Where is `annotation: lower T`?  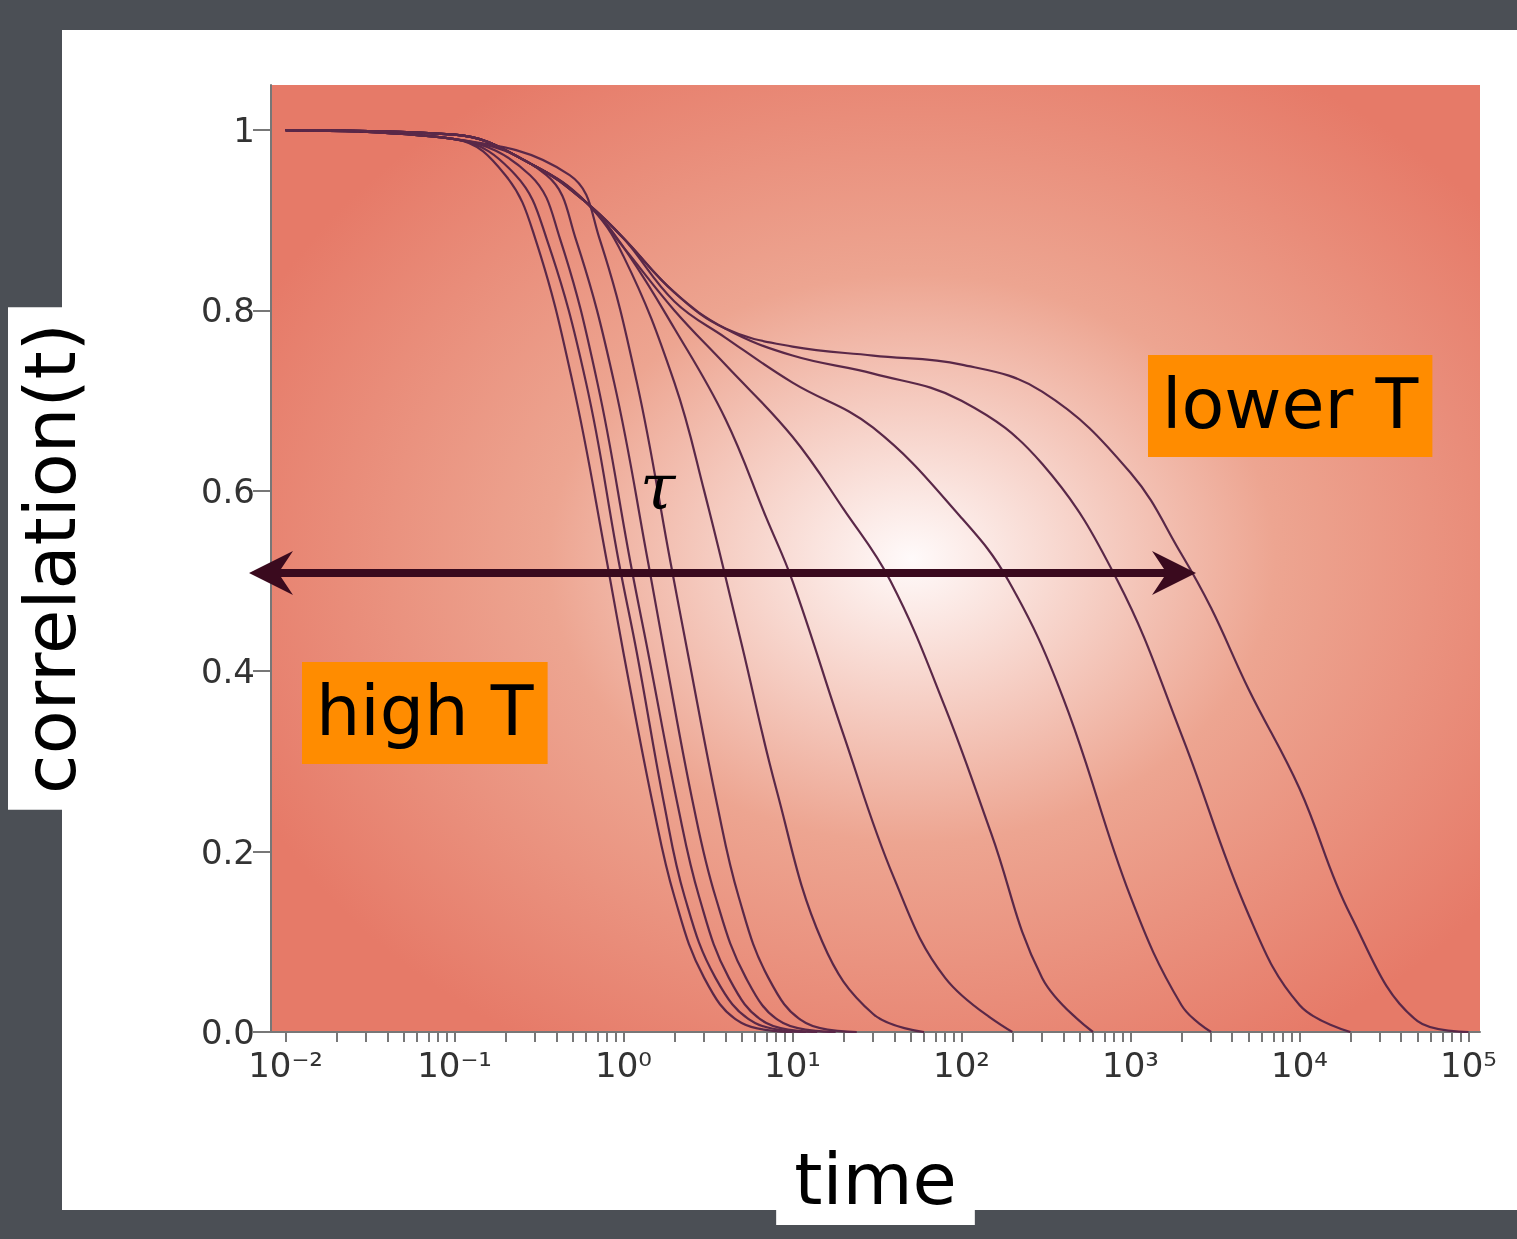
annotation: lower T is located at coordinates (1290, 404).